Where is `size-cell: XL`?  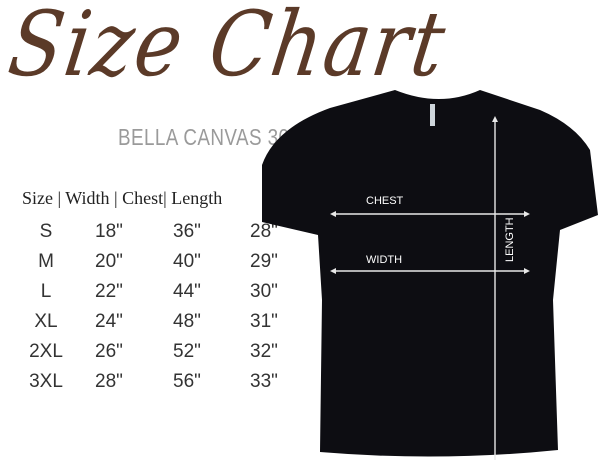 size-cell: XL is located at coordinates (46, 321).